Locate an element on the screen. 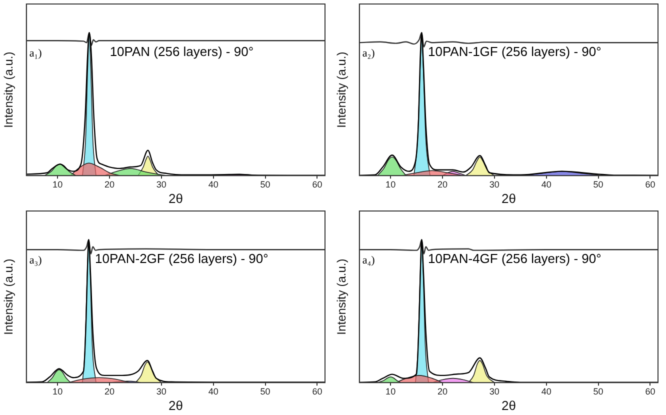  annotation: a₂) is located at coordinates (369, 53).